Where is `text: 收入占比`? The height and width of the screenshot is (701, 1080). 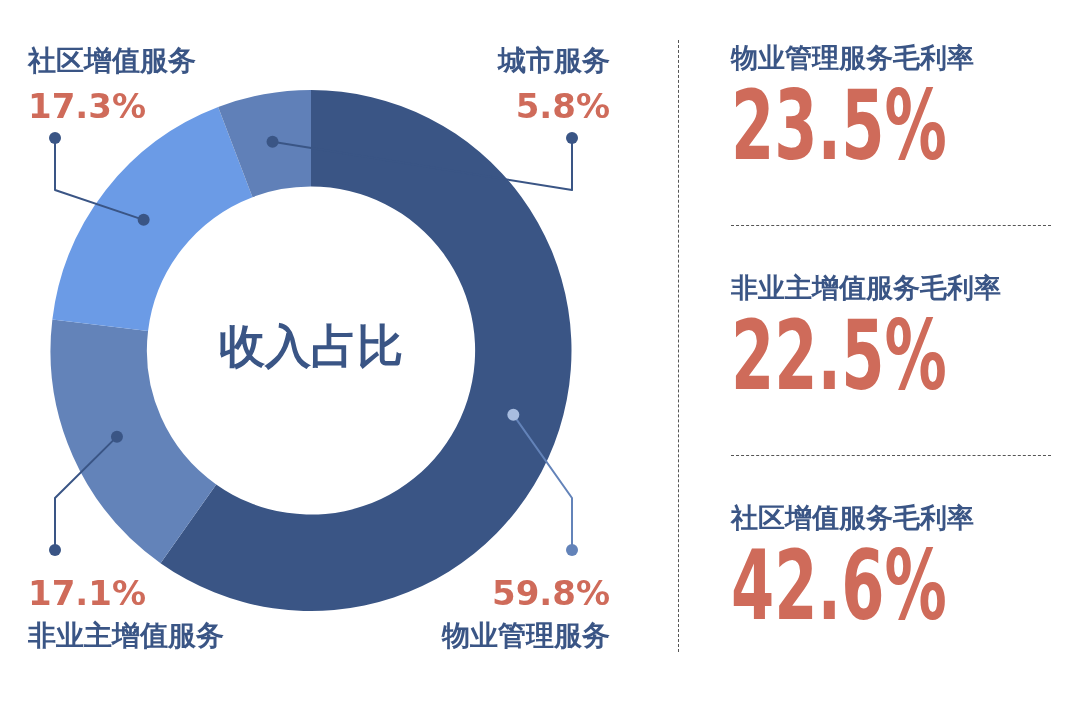 text: 收入占比 is located at coordinates (311, 346).